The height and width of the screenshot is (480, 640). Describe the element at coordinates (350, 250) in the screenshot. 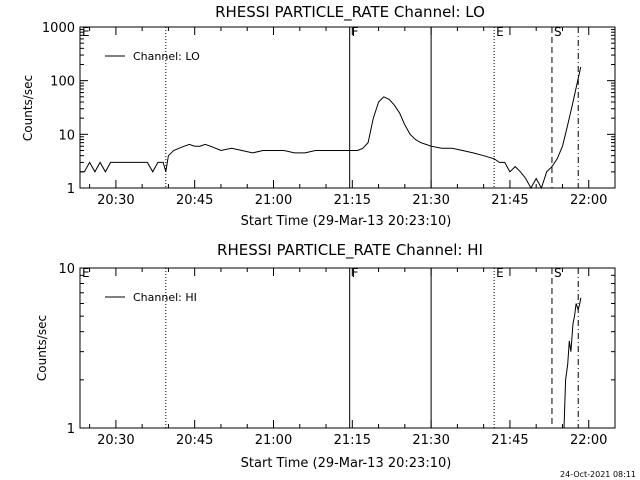

I see `chart-title: RHESSI PARTICLE_RATE Channel: HI` at that location.